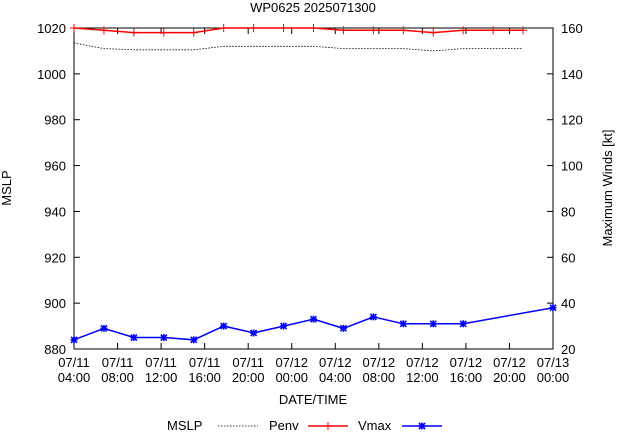 This screenshot has width=619, height=432. Describe the element at coordinates (568, 349) in the screenshot. I see `y2-tick-label: 20` at that location.